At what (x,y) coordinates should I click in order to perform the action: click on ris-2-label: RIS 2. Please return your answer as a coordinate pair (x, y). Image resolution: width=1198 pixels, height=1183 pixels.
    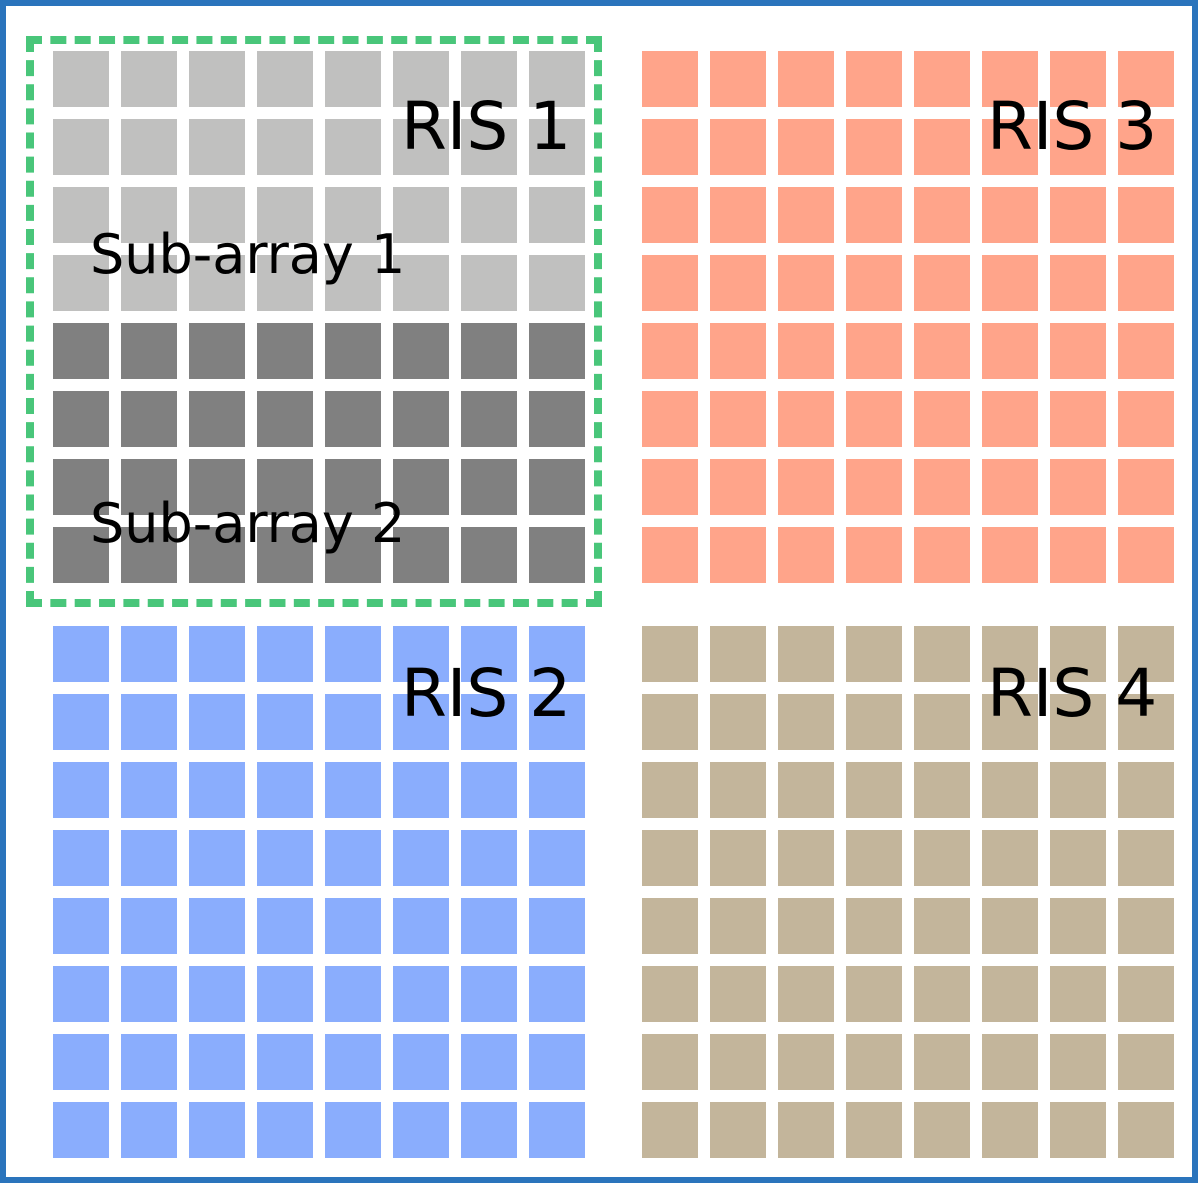
    Looking at the image, I should click on (486, 693).